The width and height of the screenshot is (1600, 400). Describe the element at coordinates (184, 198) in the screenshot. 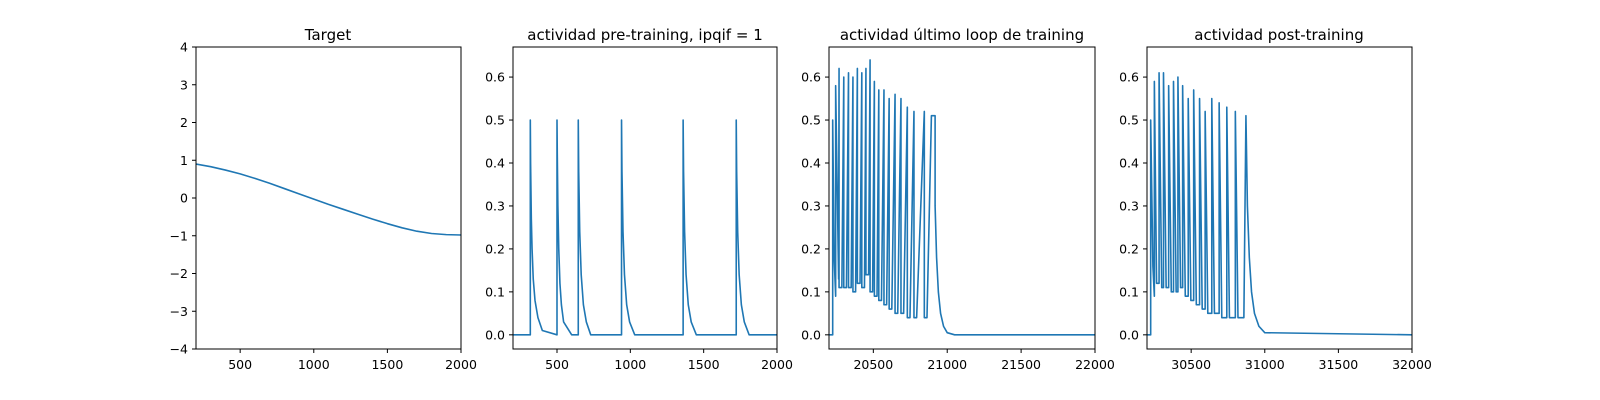

I see `y-tick-label: 0` at that location.